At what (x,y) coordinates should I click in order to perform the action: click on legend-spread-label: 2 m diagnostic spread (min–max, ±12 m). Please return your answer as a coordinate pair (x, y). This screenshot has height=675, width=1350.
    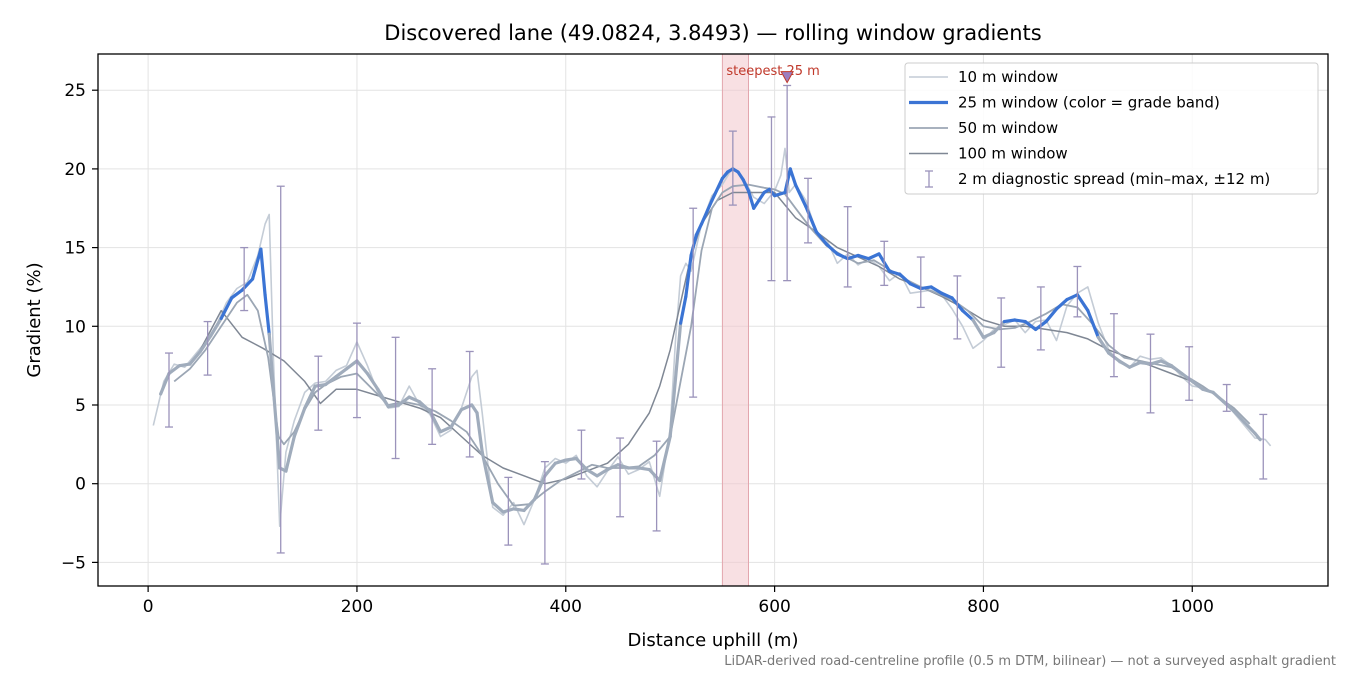
    Looking at the image, I should click on (1114, 179).